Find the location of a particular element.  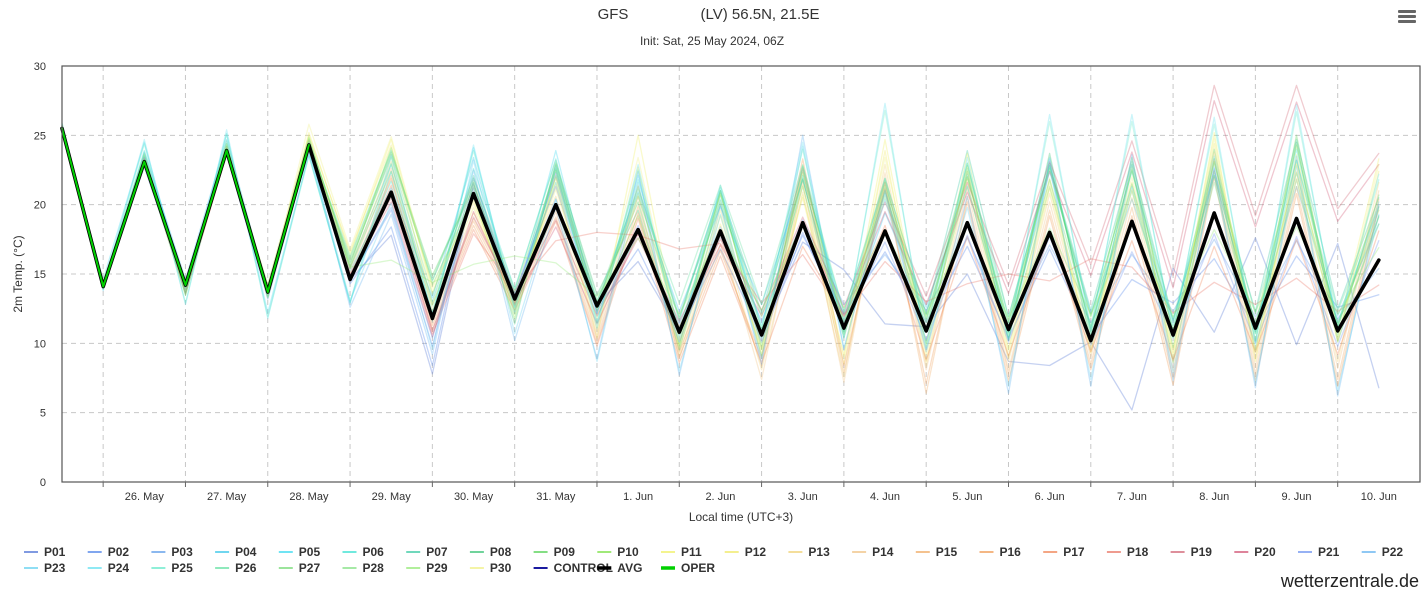

legend-item-p30: P30 is located at coordinates (501, 568).